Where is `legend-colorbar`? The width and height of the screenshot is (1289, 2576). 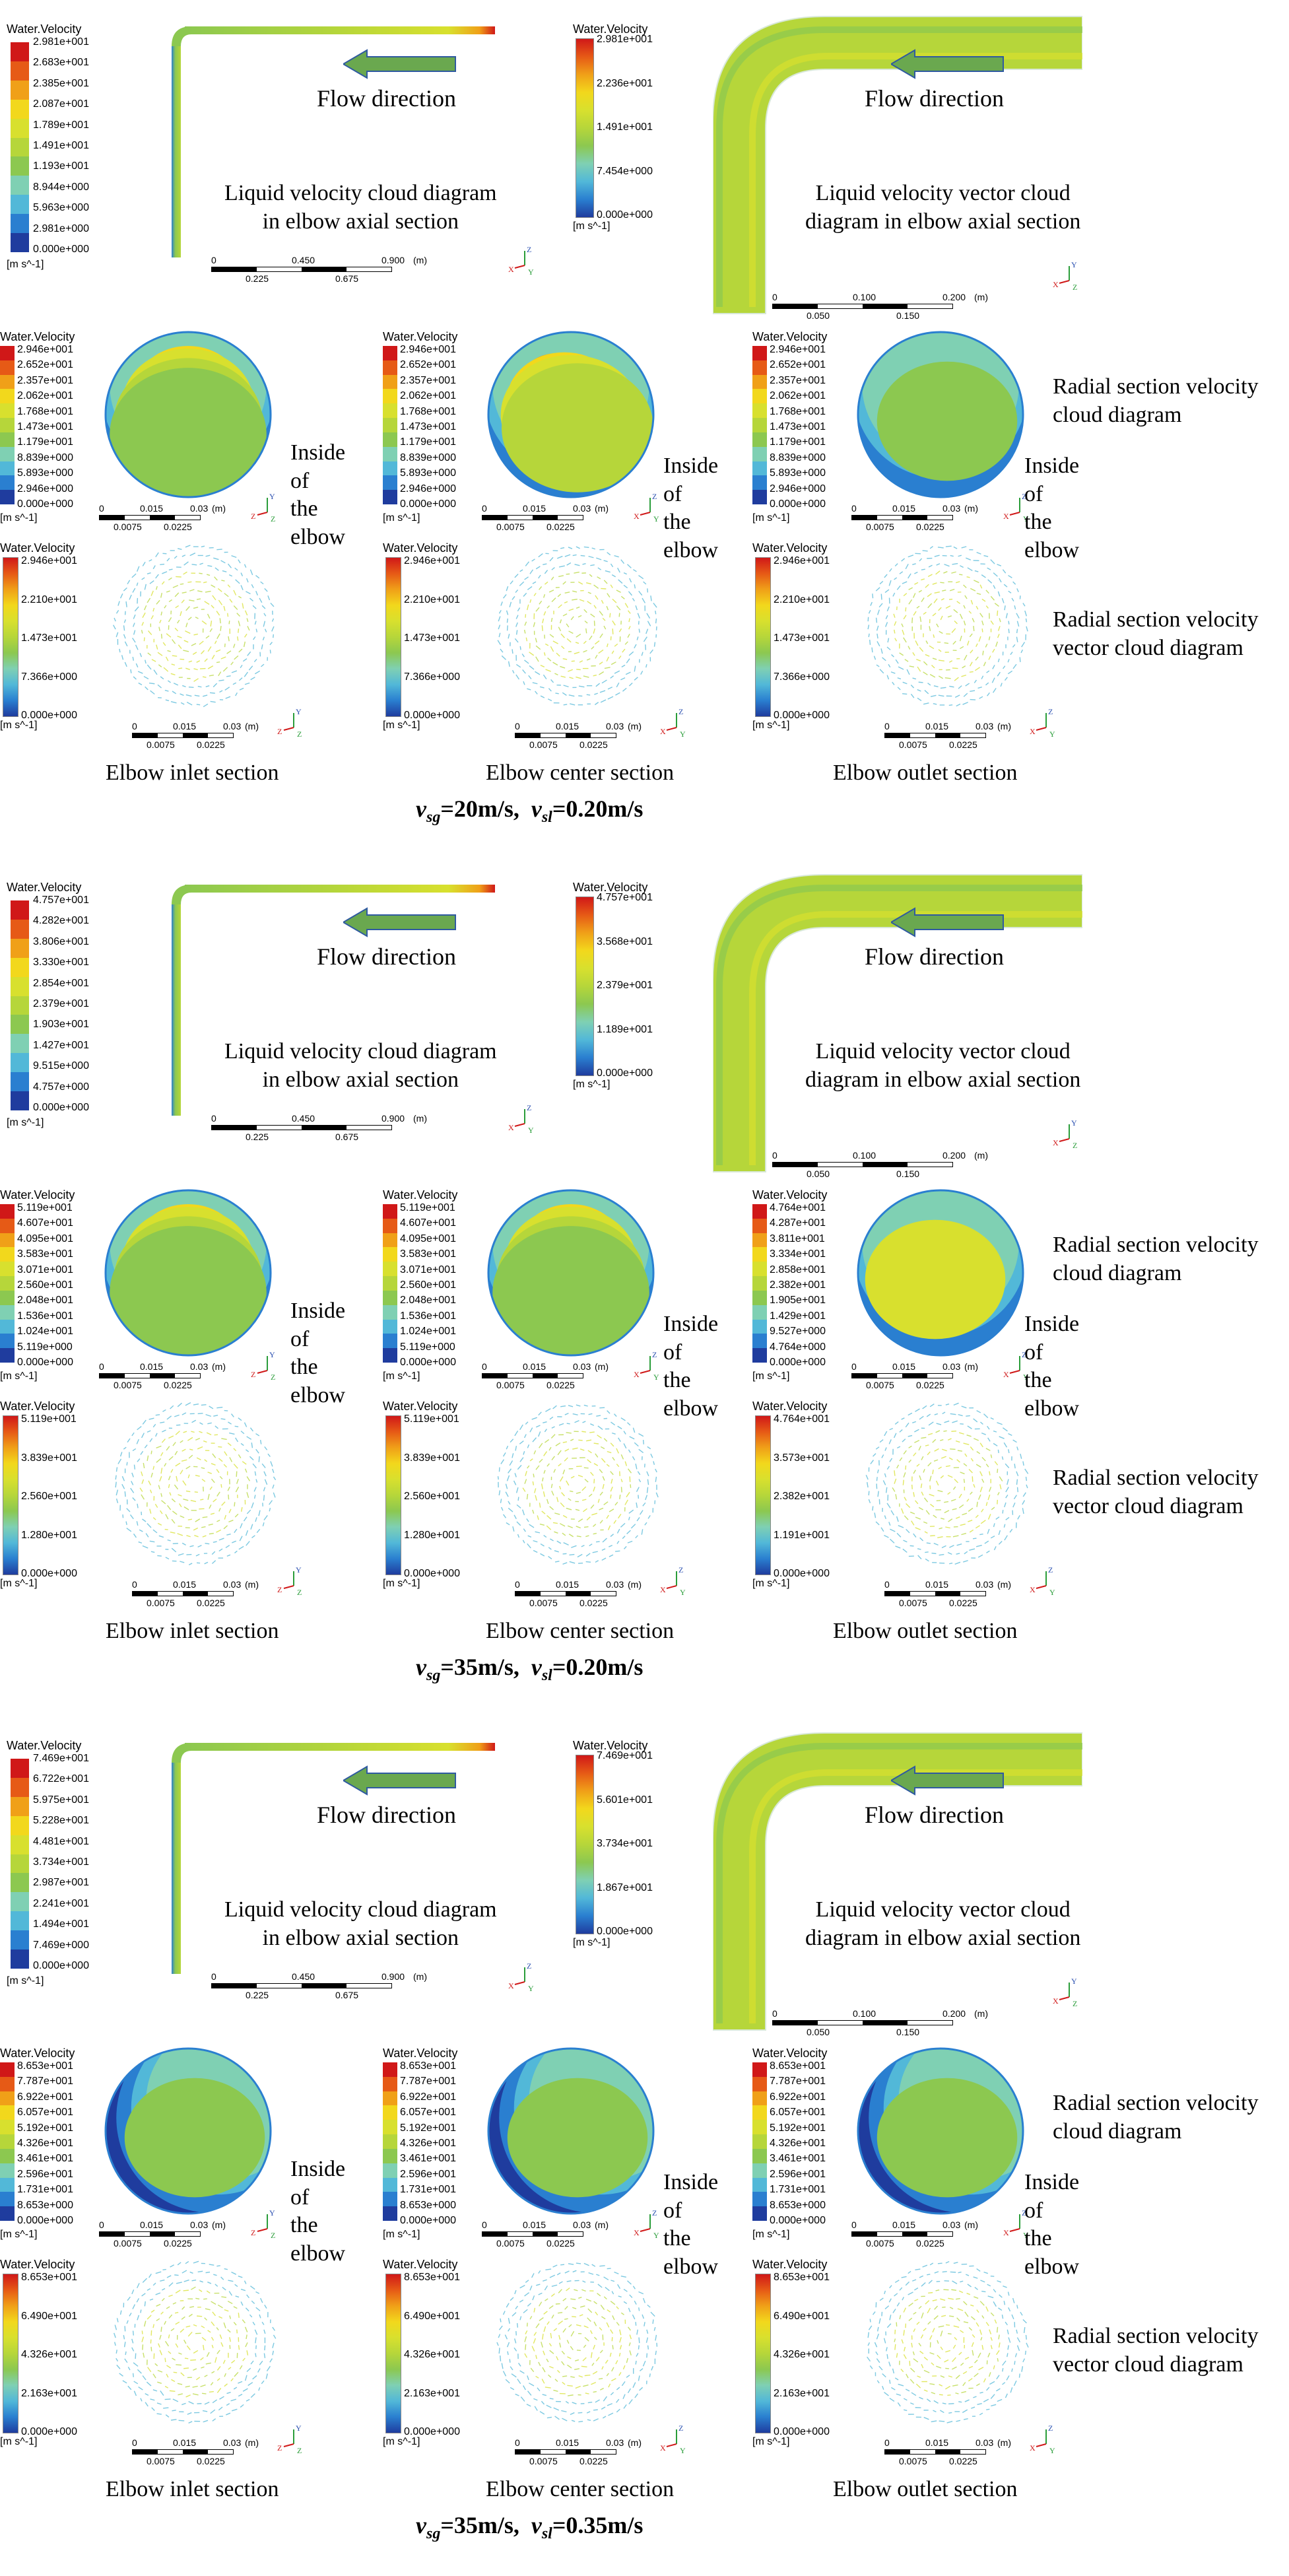 legend-colorbar is located at coordinates (393, 1495).